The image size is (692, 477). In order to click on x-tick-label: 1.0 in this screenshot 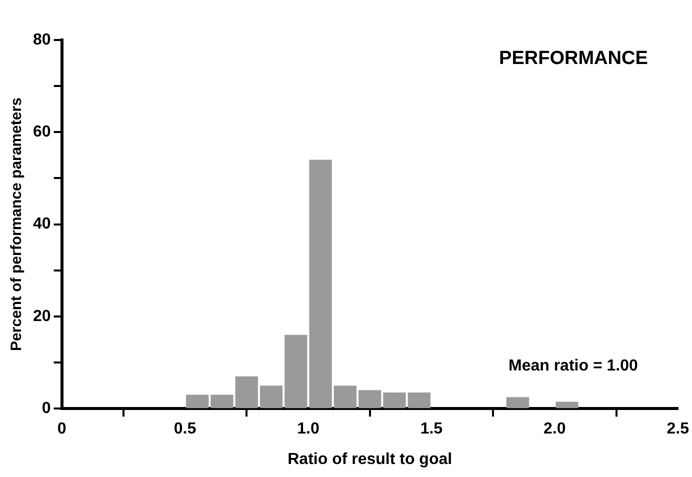, I will do `click(308, 429)`.